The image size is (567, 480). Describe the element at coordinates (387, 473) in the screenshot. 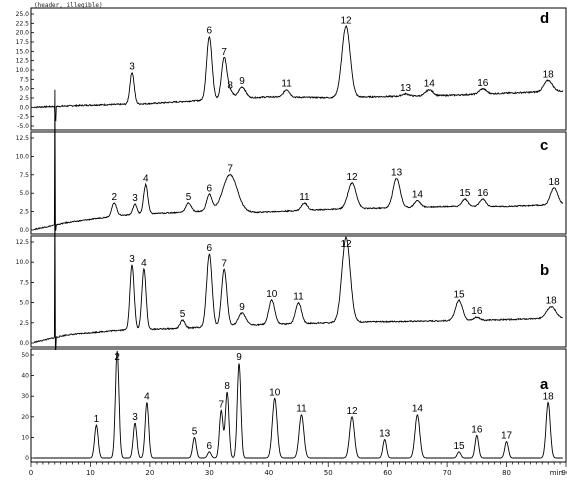

I see `x-tick-label: 60` at that location.